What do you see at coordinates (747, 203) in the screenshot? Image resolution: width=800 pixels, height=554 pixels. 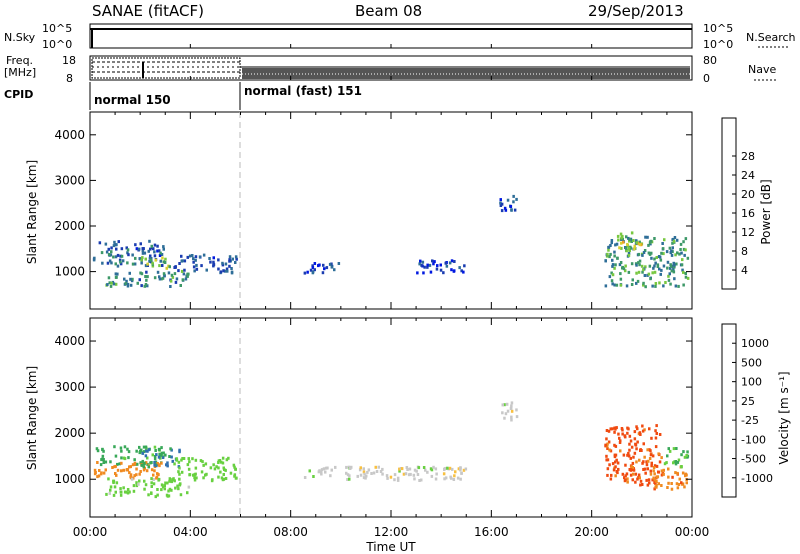 I see `power-colorbar: 4 8 12 16 20 24 28 Power [dB]` at bounding box center [747, 203].